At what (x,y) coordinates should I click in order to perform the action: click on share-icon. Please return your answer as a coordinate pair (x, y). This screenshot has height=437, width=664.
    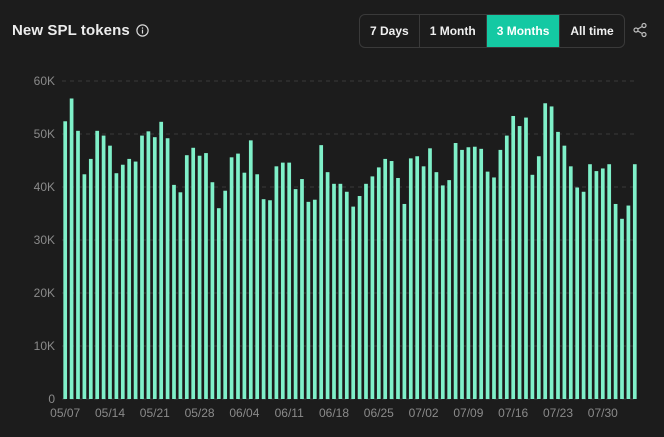
    Looking at the image, I should click on (640, 30).